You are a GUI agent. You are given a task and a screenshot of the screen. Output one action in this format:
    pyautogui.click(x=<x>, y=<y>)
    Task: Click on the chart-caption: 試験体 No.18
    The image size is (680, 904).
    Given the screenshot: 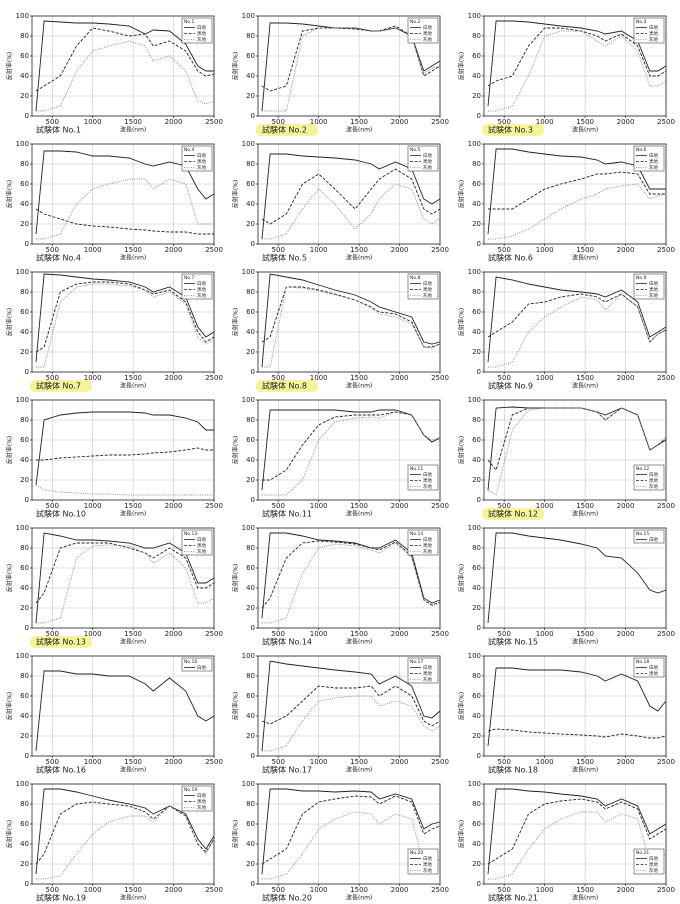 What is the action you would take?
    pyautogui.click(x=513, y=770)
    